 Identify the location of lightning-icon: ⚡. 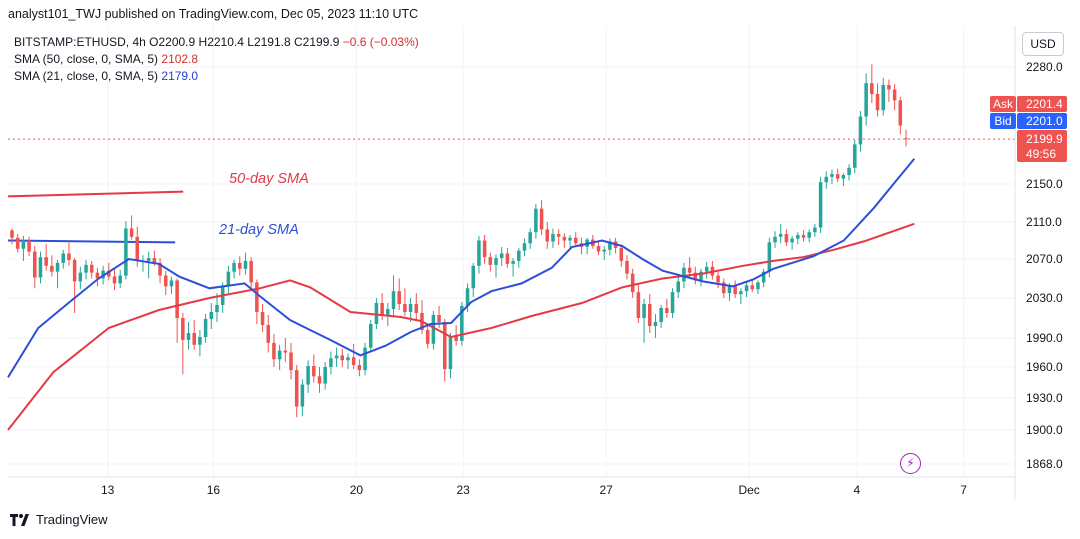
(910, 463).